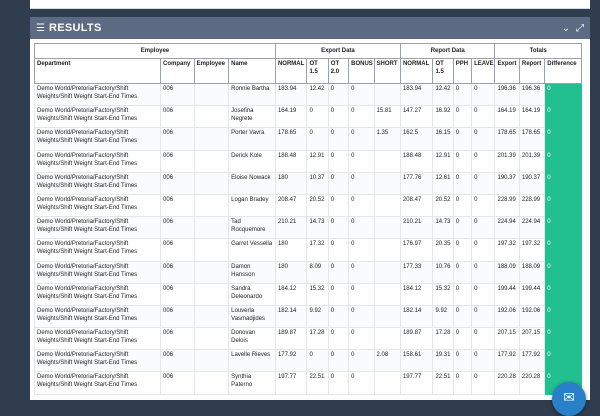 This screenshot has width=600, height=416. What do you see at coordinates (177, 71) in the screenshot?
I see `column-header-company-1: Company` at bounding box center [177, 71].